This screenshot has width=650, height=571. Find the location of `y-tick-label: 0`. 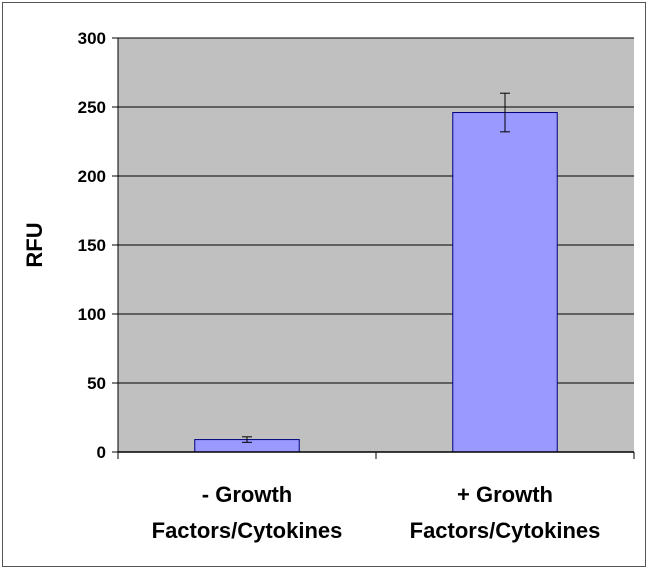

y-tick-label: 0 is located at coordinates (101, 452).